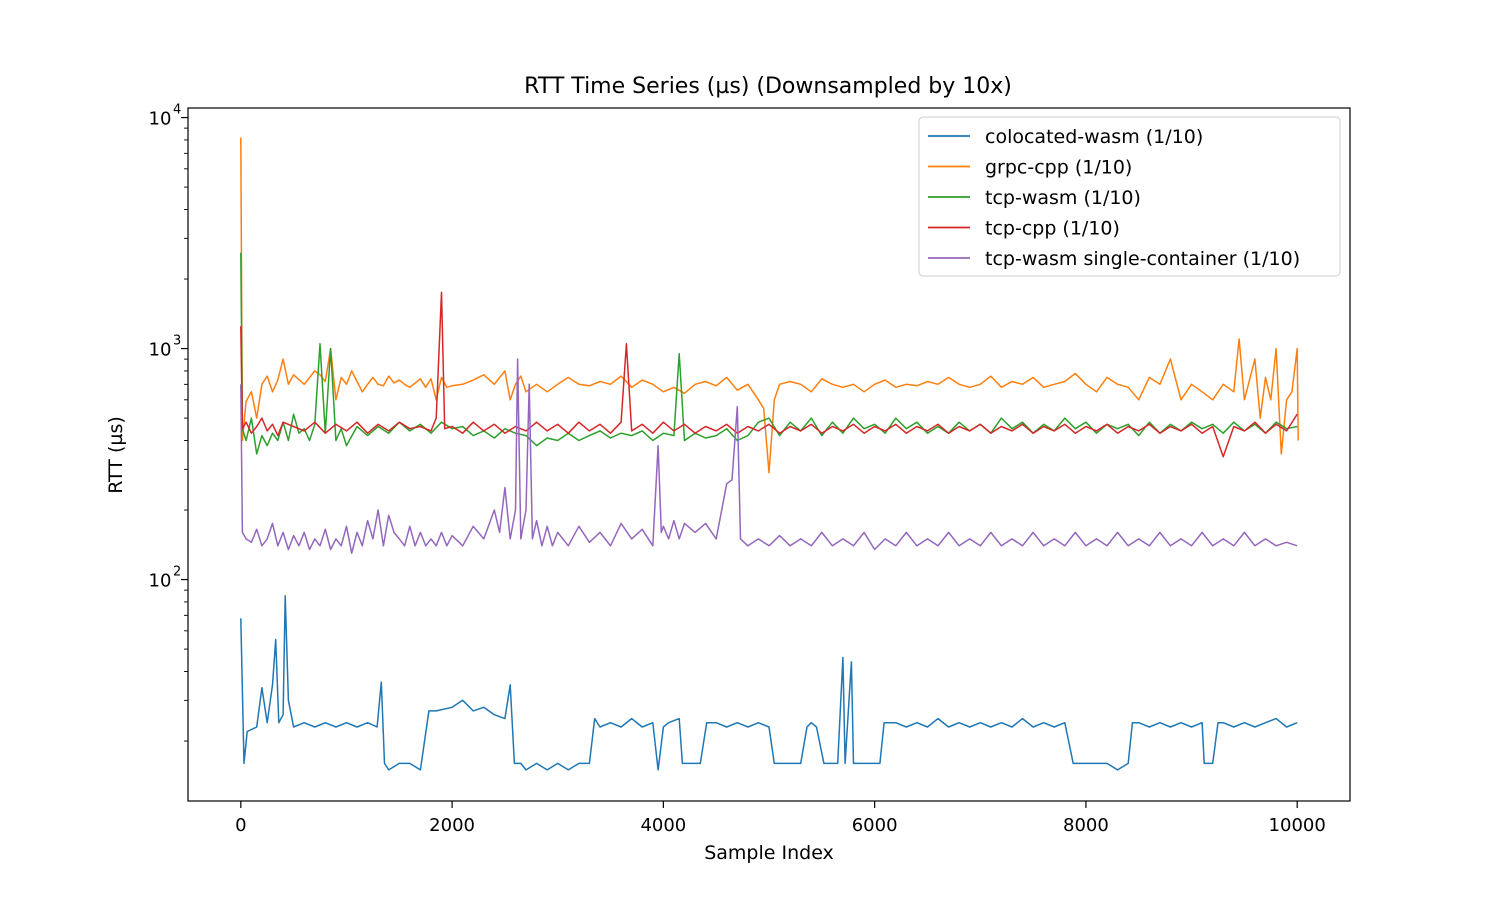 The height and width of the screenshot is (900, 1500). I want to click on legend-label-1: grpc-cpp (1/10), so click(1058, 168).